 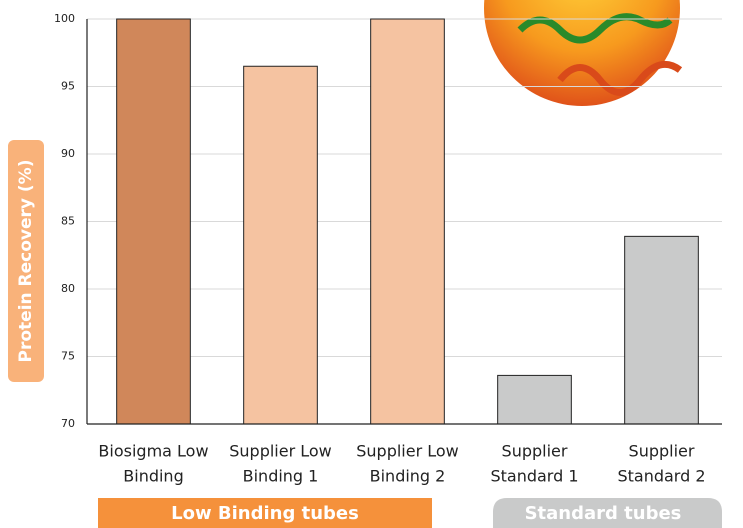 What do you see at coordinates (661, 476) in the screenshot?
I see `x-tick-label: Standard 2` at bounding box center [661, 476].